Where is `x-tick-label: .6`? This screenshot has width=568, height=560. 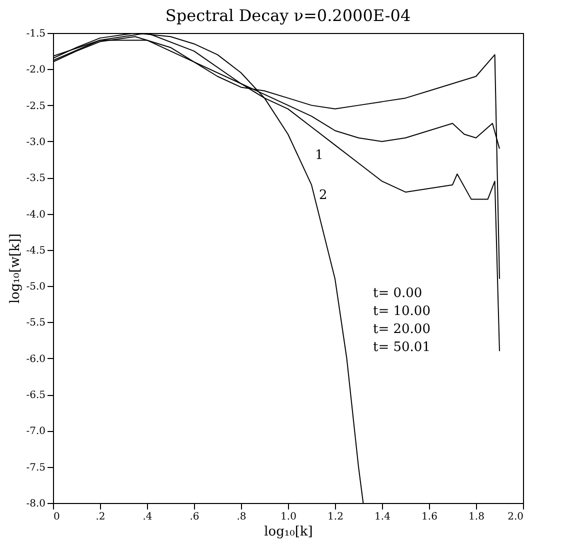
x-tick-label: .6 is located at coordinates (195, 517).